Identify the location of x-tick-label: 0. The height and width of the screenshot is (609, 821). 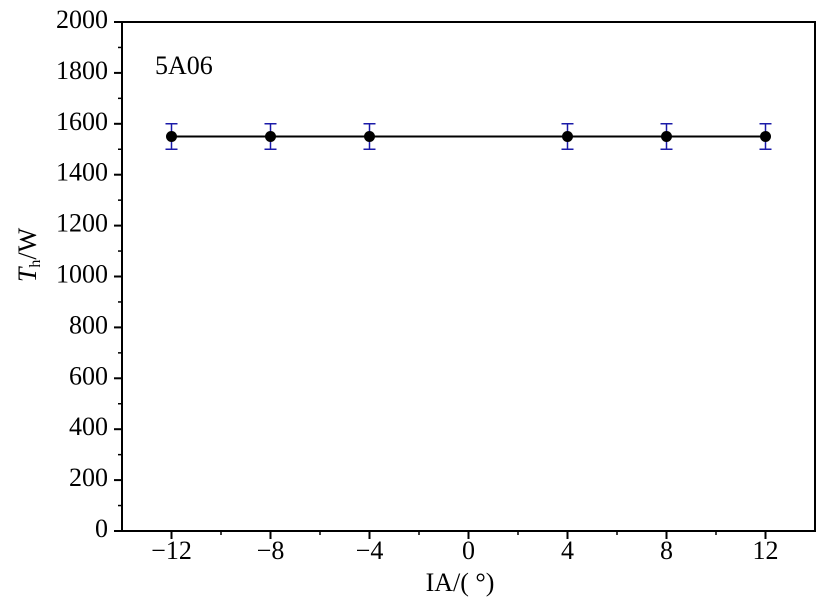
(468, 550).